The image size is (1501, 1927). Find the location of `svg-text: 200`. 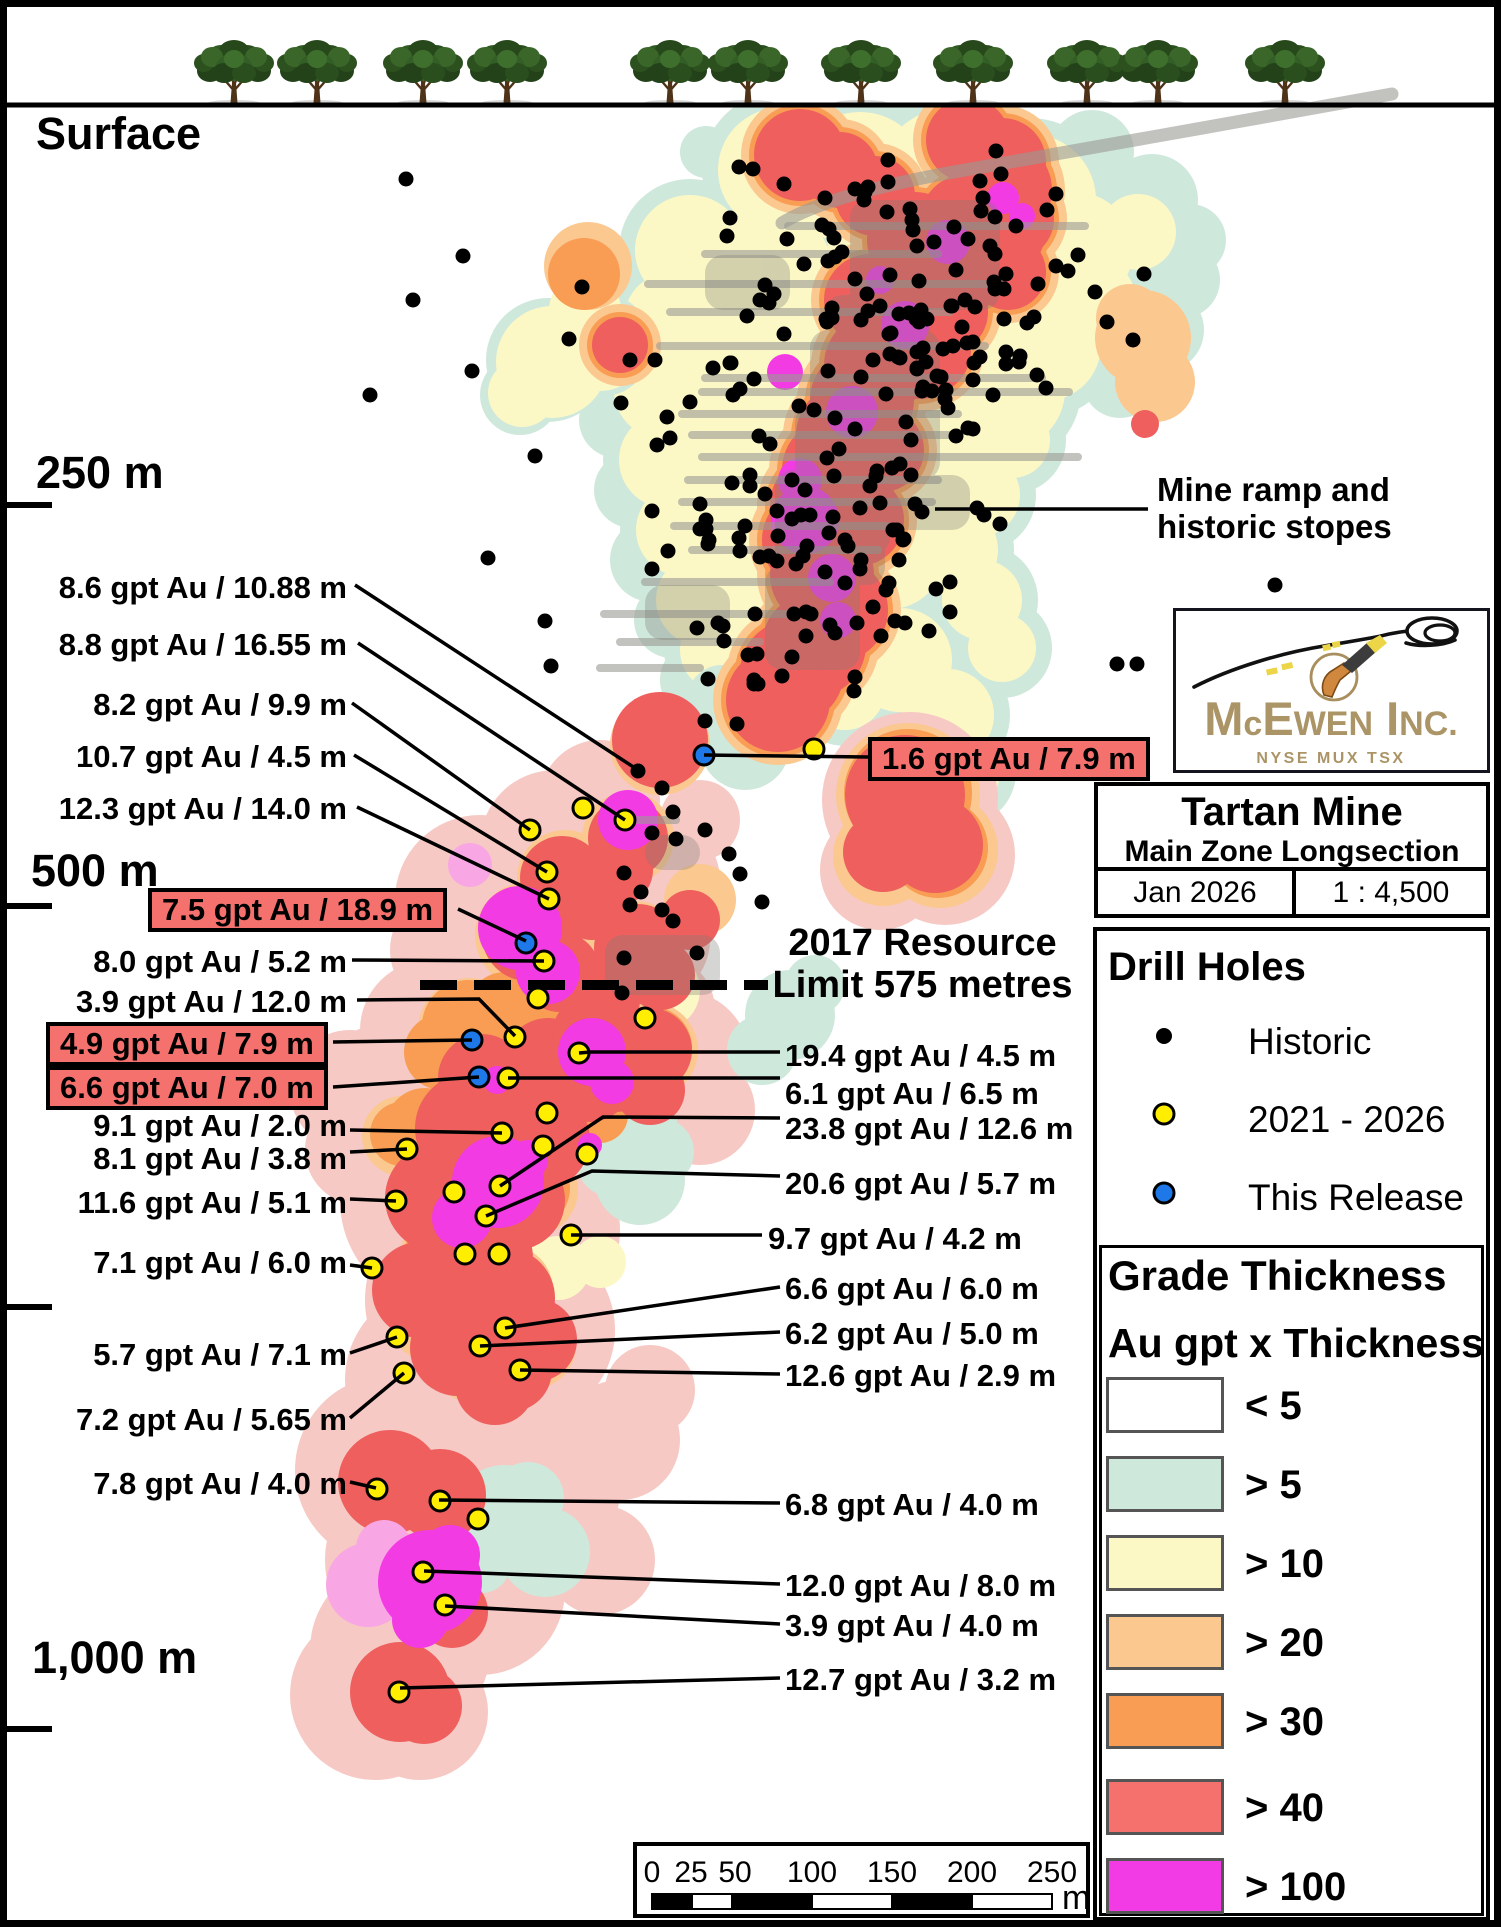

svg-text: 200 is located at coordinates (972, 1872).